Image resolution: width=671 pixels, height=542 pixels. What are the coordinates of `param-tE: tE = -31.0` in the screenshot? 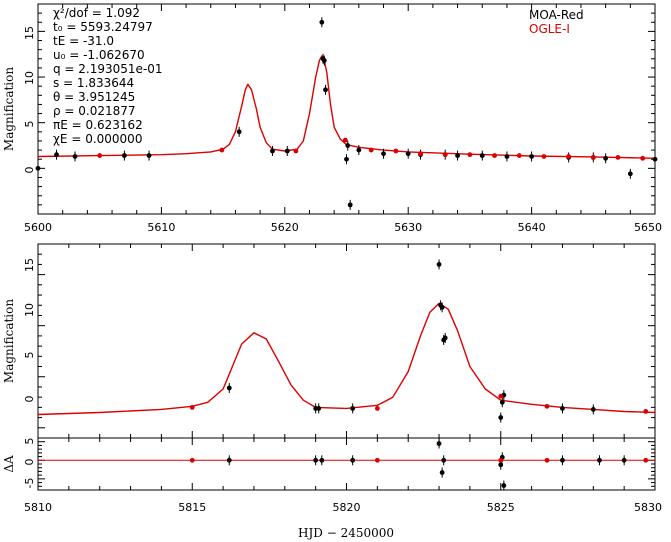 It's located at (83, 41).